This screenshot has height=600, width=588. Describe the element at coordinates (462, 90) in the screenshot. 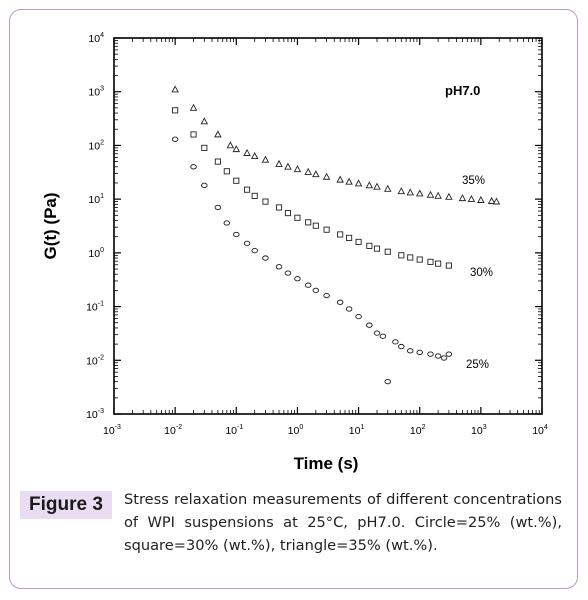

I see `annotation-ph: pH7.0` at that location.